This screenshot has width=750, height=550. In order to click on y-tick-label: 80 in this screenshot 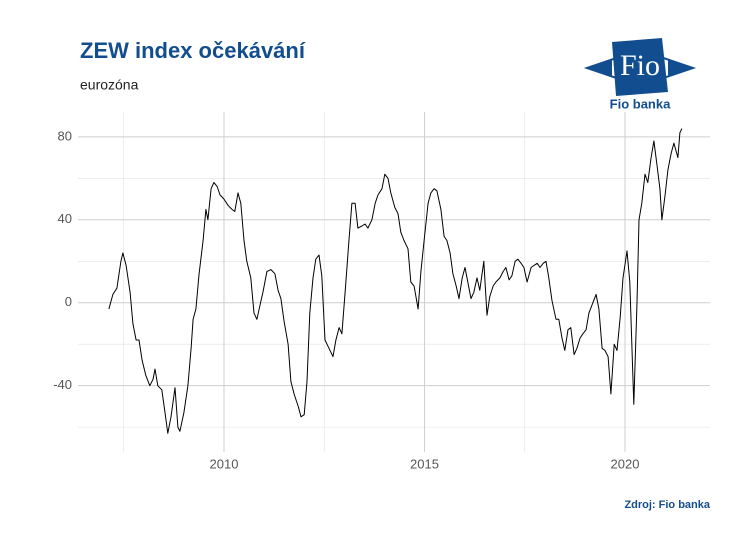, I will do `click(65, 135)`.